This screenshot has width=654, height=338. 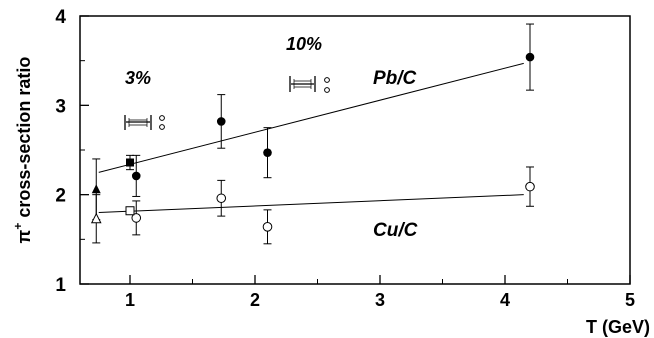 What do you see at coordinates (304, 44) in the screenshot?
I see `syst-10-label: 10%` at bounding box center [304, 44].